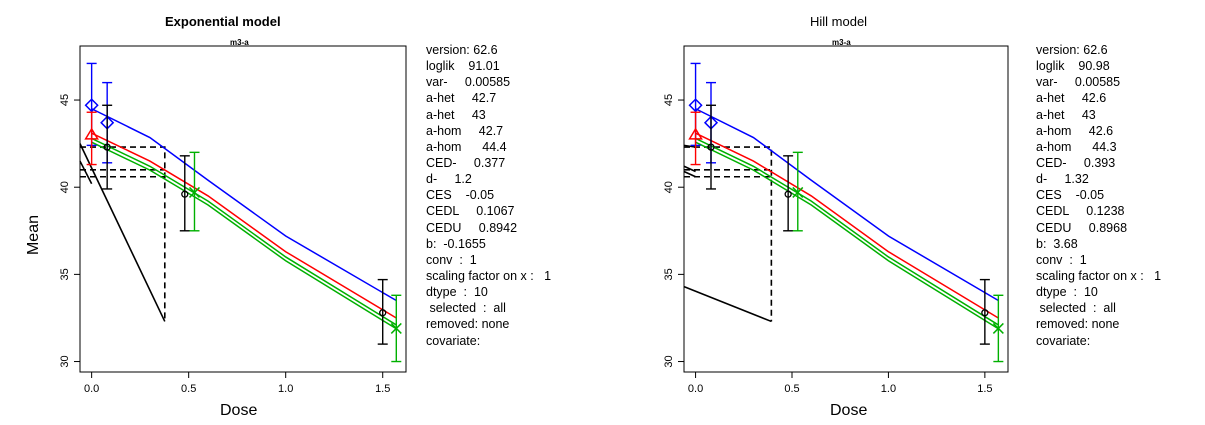 This screenshot has height=425, width=1205. I want to click on info-line: a-het 42.6, so click(1071, 98).